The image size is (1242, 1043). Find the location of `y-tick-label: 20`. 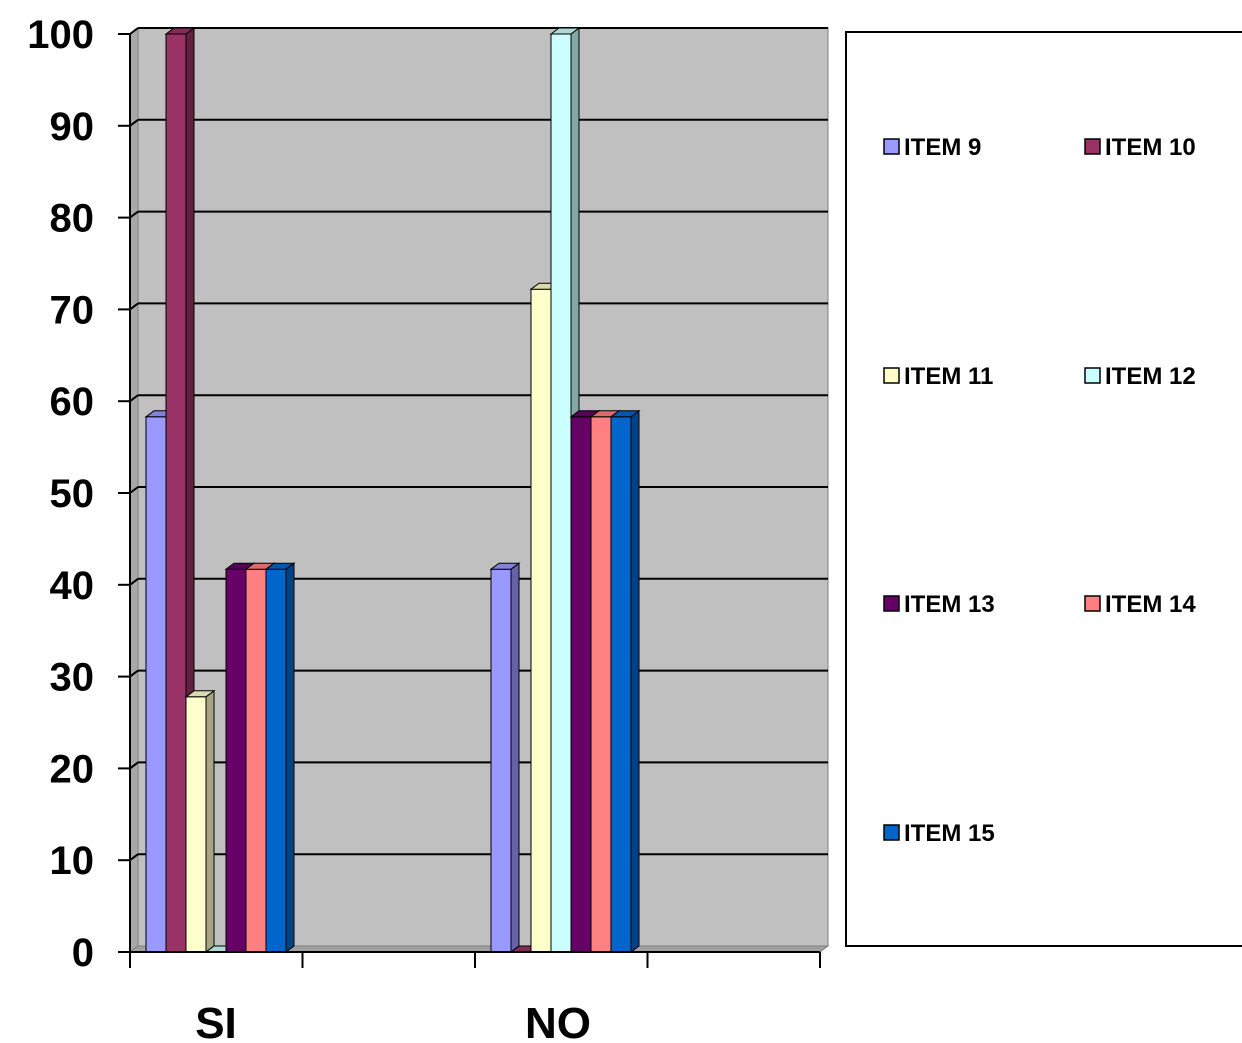

y-tick-label: 20 is located at coordinates (72, 769).